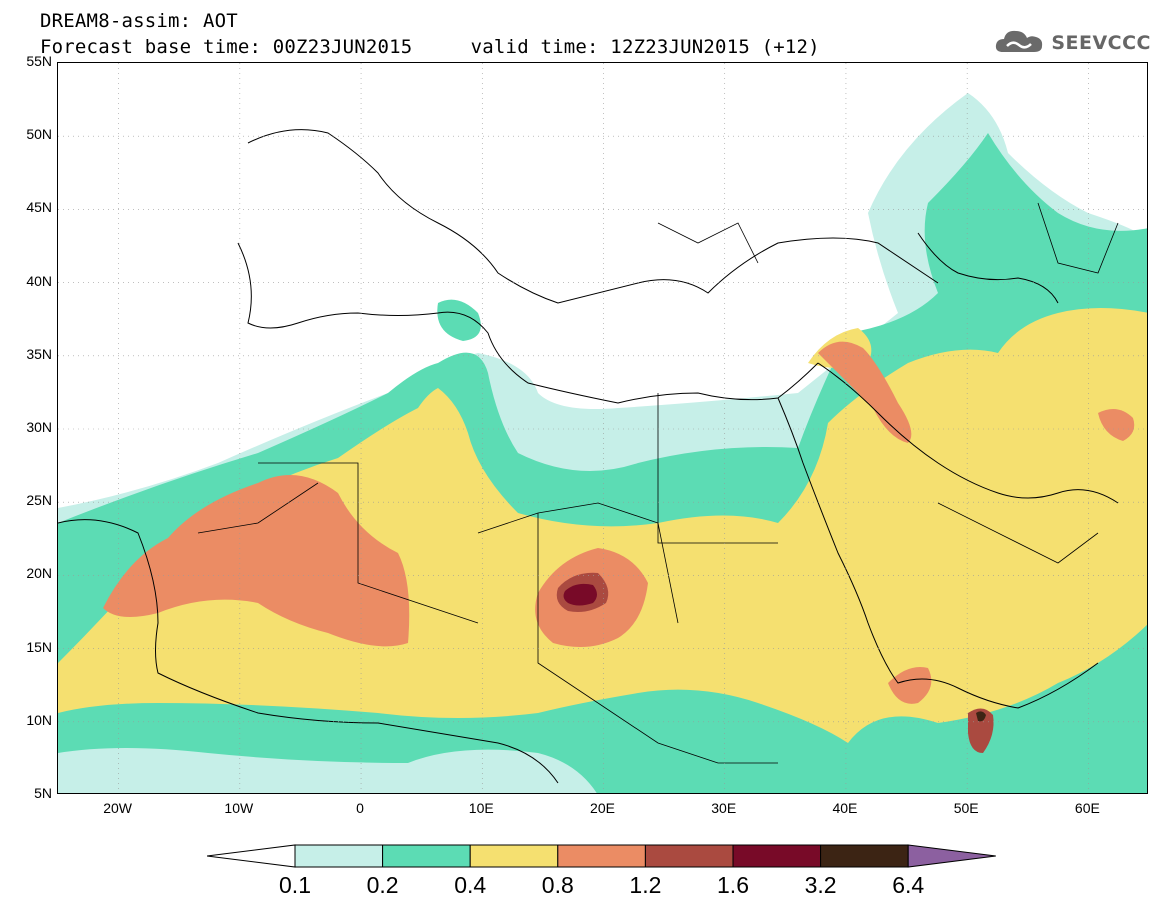 The width and height of the screenshot is (1165, 905). I want to click on colorbar-label: 6.4, so click(908, 885).